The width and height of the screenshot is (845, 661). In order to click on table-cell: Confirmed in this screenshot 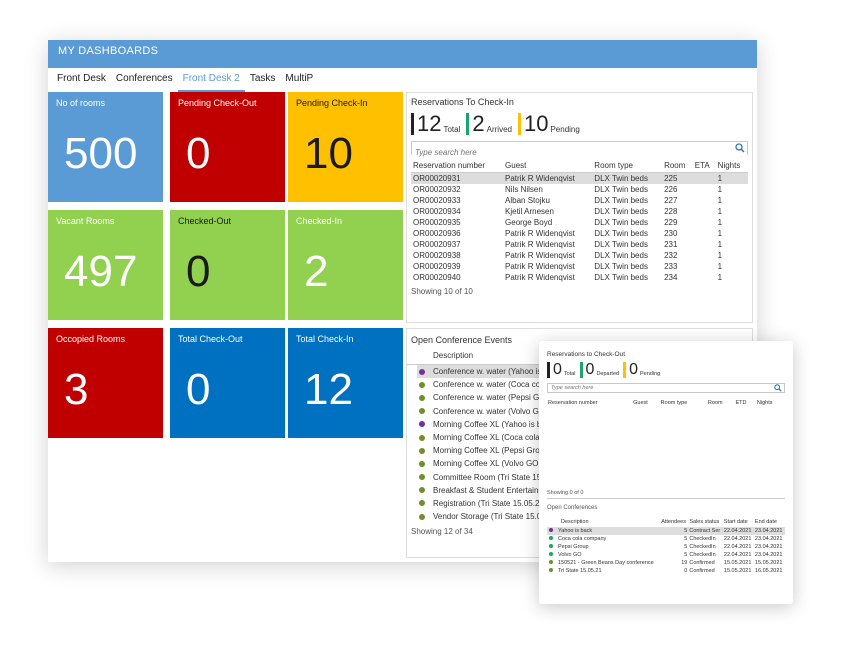, I will do `click(702, 571)`.